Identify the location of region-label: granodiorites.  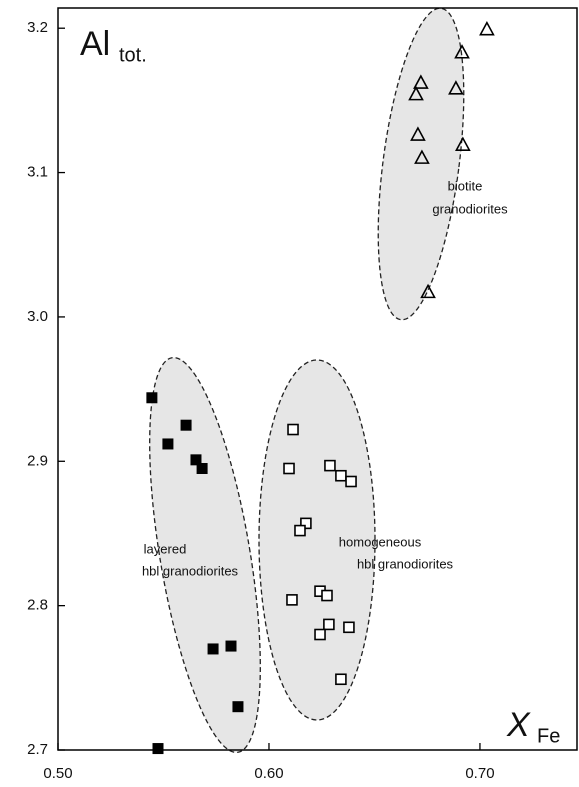
(470, 208).